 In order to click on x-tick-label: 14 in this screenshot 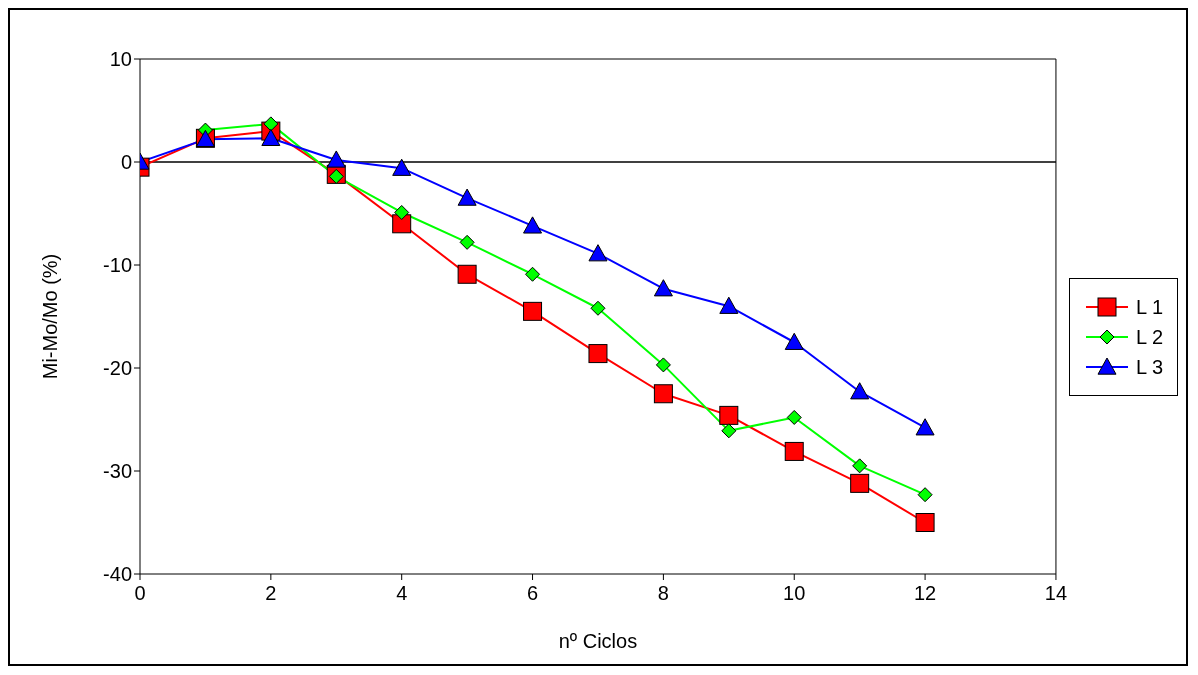, I will do `click(1056, 593)`.